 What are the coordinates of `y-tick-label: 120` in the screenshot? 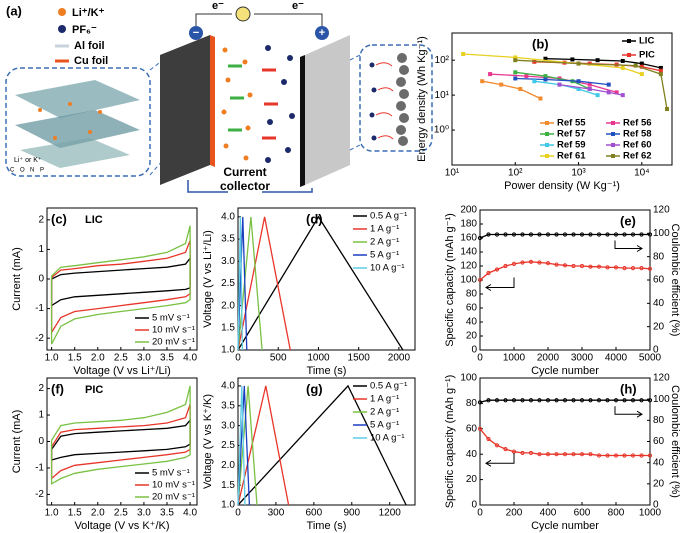 It's located at (468, 266).